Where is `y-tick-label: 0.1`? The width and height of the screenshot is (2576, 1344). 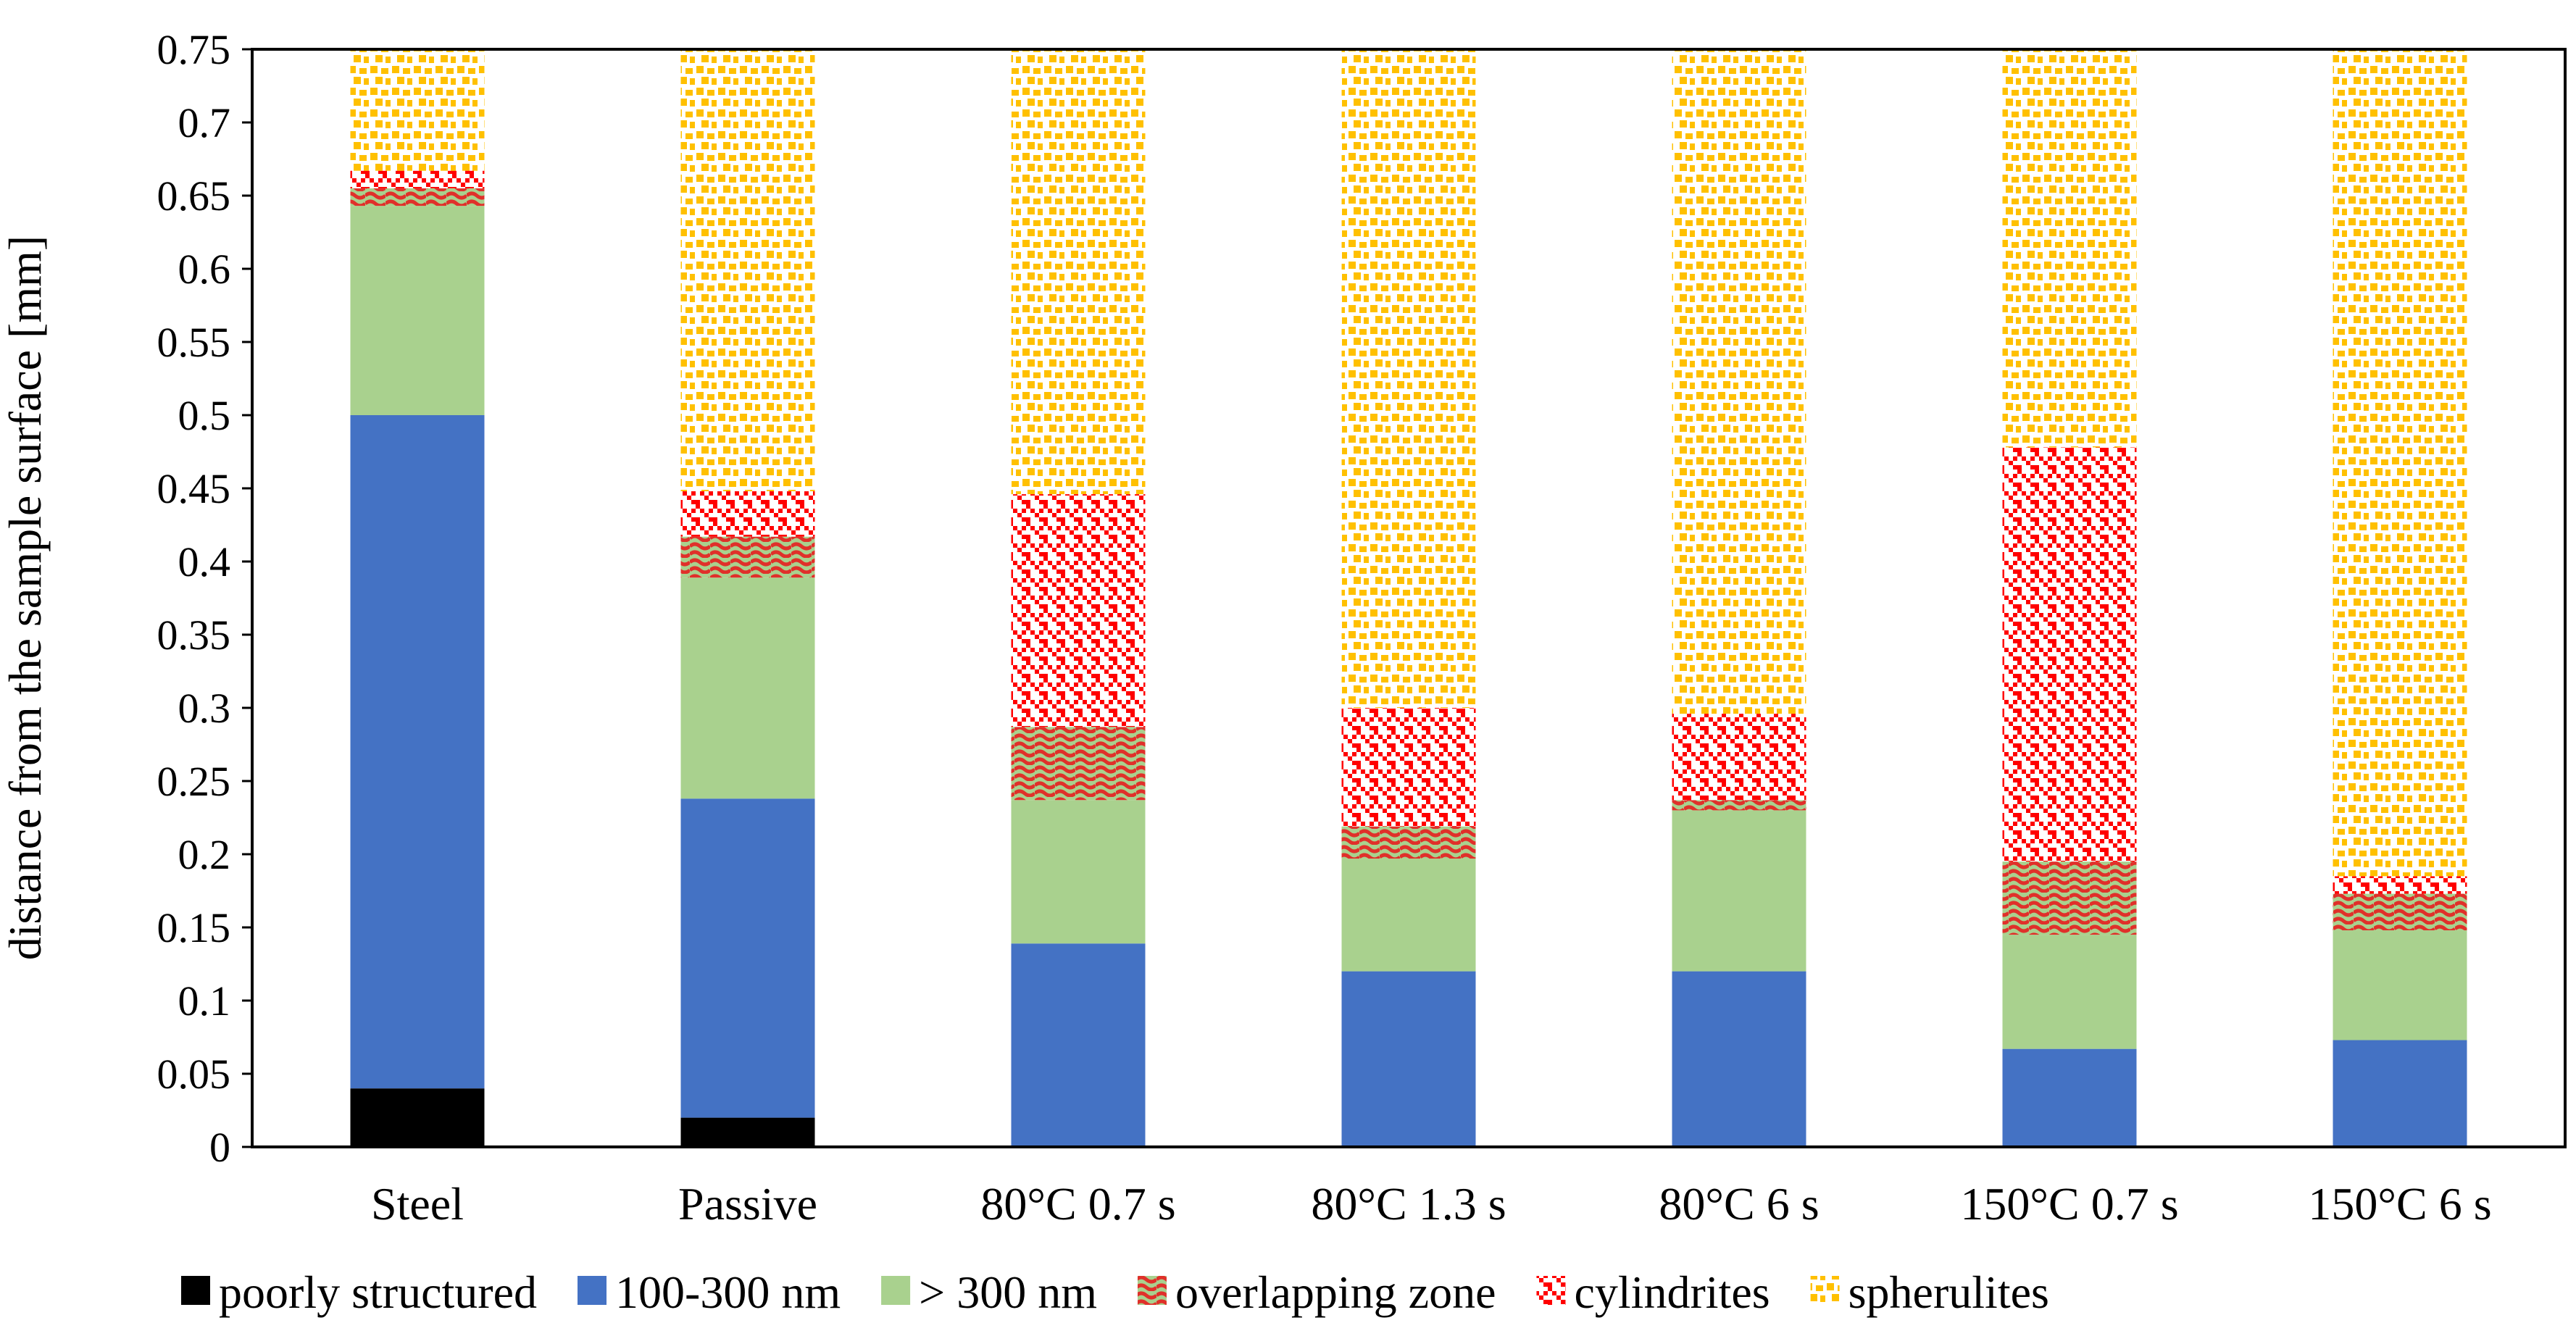
y-tick-label: 0.1 is located at coordinates (204, 1000).